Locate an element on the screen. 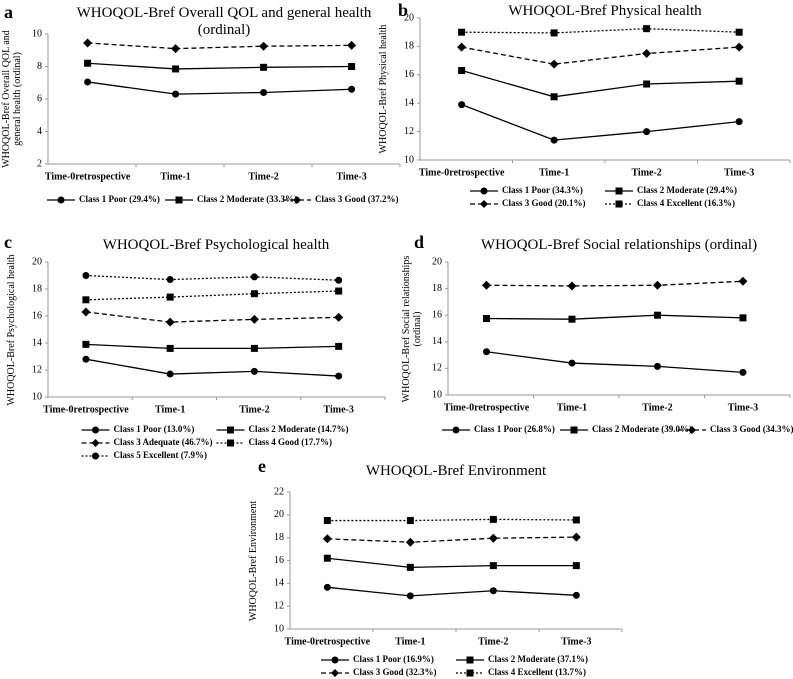  legend-label: Class 4 Good (17.7%) is located at coordinates (291, 442).